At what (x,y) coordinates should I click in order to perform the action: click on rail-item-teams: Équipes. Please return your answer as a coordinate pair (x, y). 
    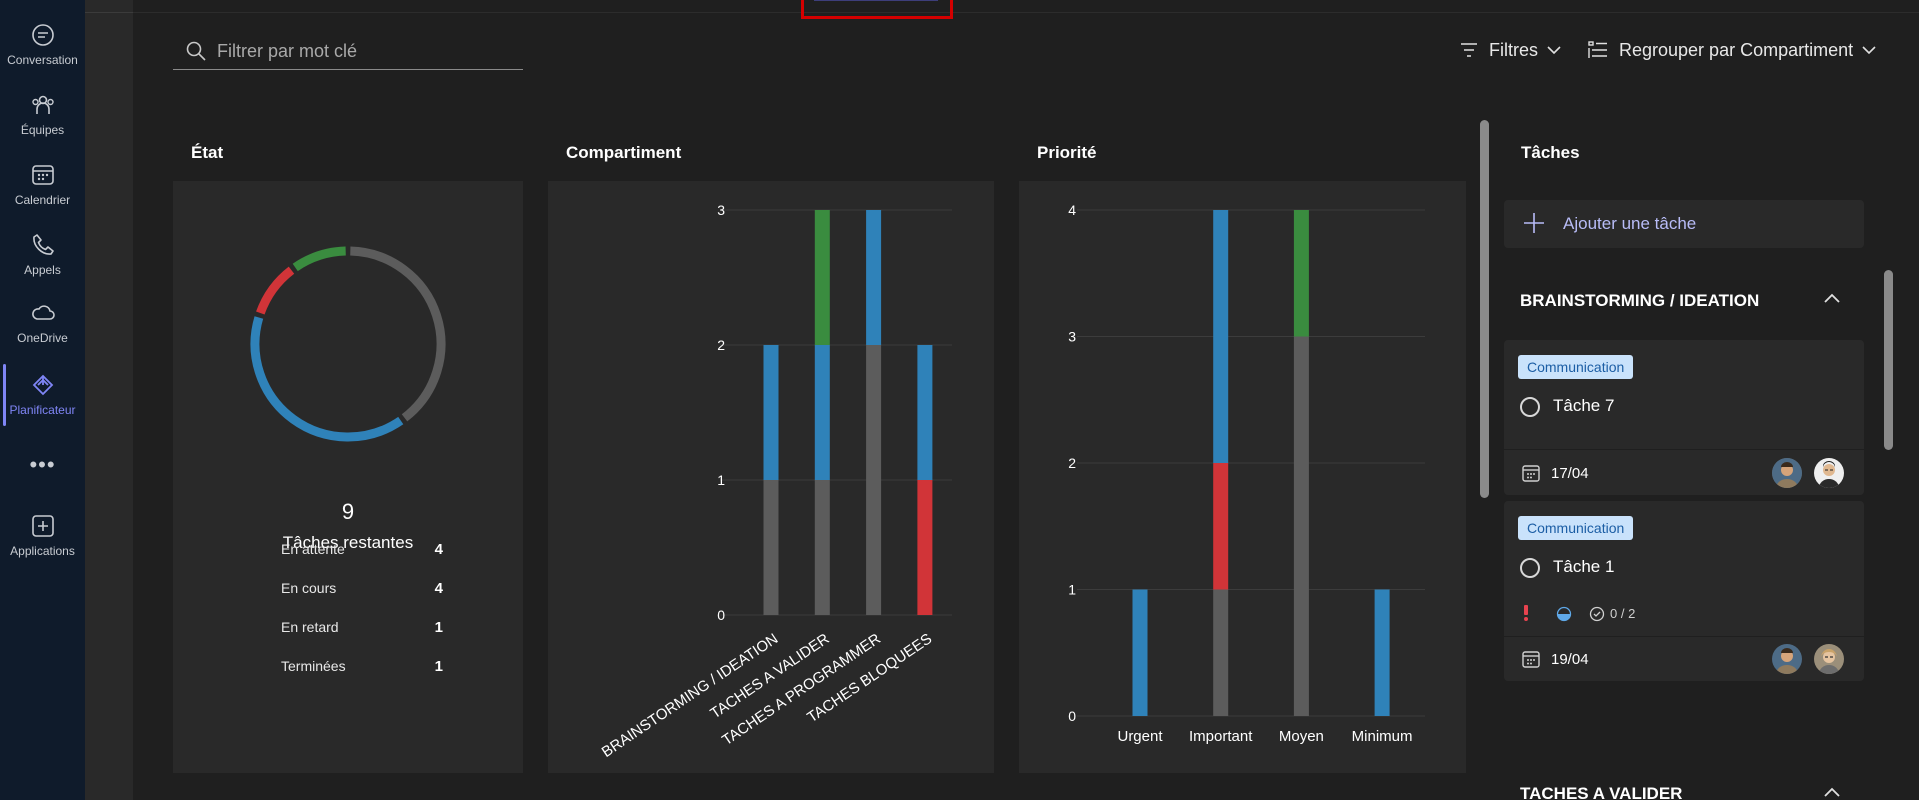
    Looking at the image, I should click on (42, 119).